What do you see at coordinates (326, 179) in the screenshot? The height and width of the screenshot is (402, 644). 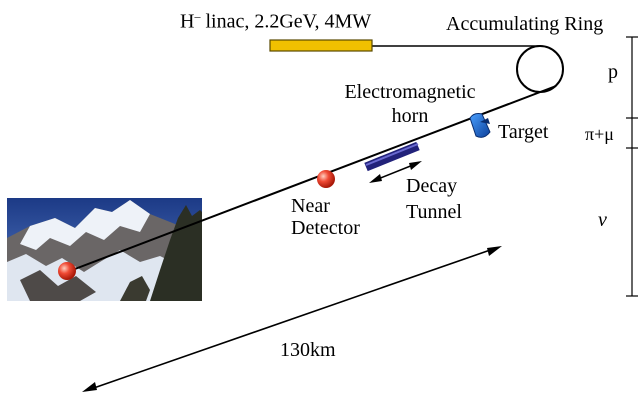 I see `near-detector-icon` at bounding box center [326, 179].